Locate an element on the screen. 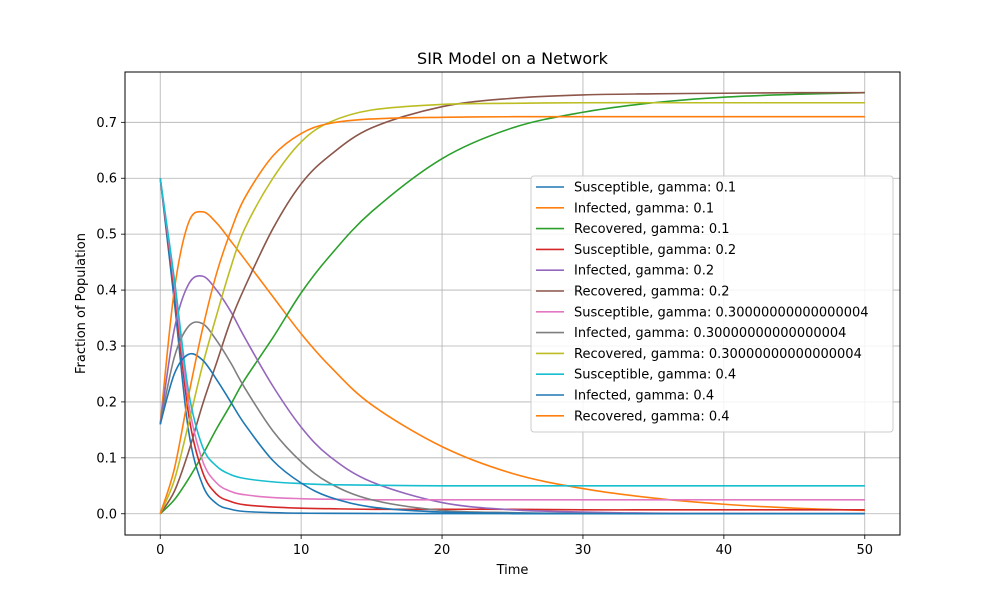 This screenshot has height=600, width=1000. y-tick-label: 0.1 is located at coordinates (106, 458).